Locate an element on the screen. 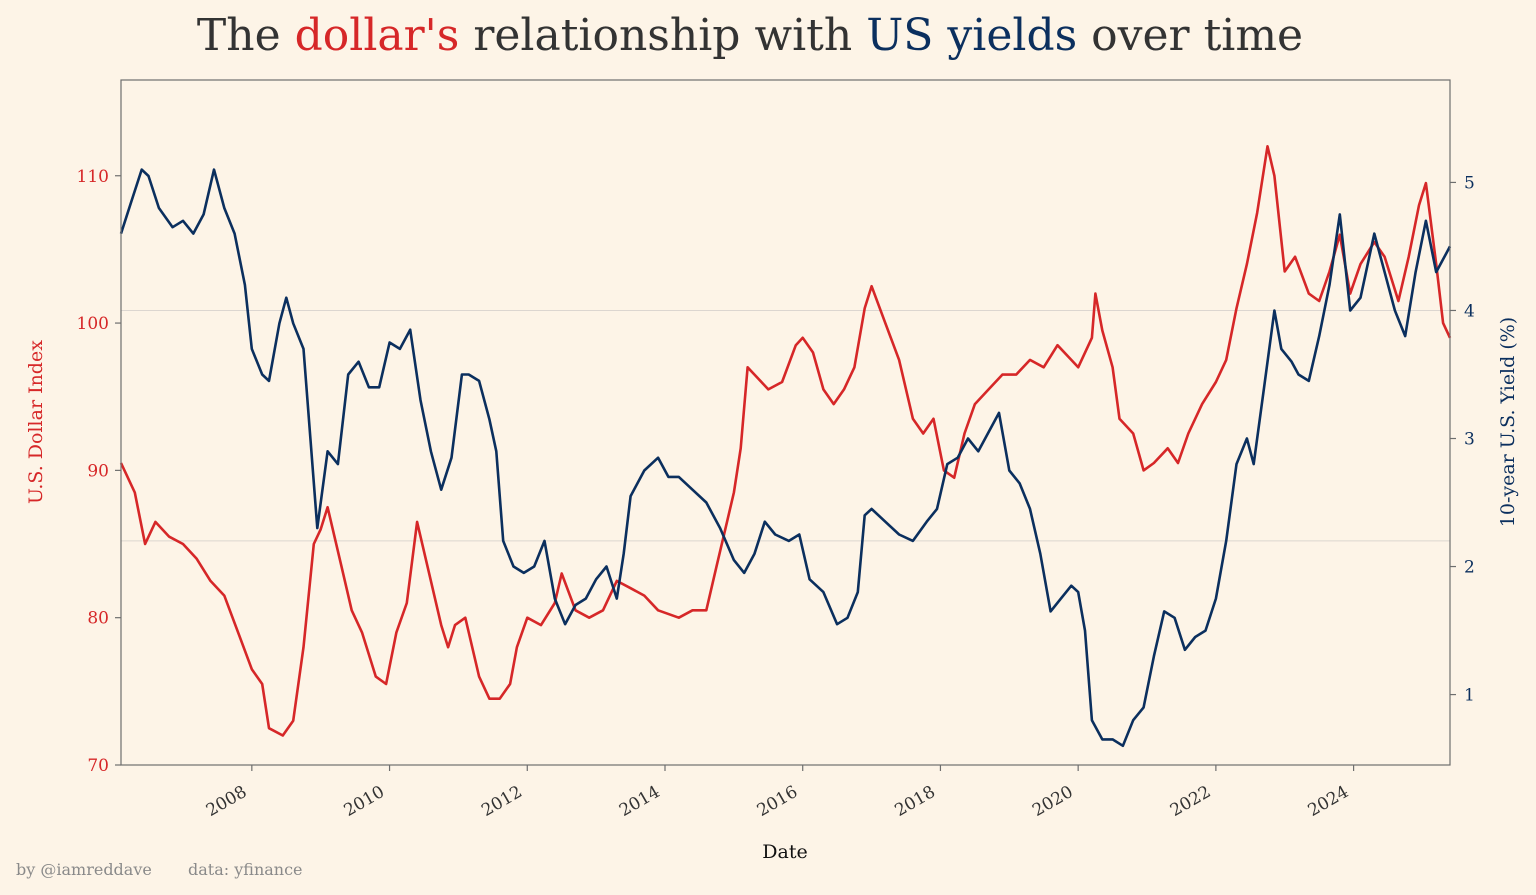 The image size is (1536, 895). y-axis-left-title: U.S. Dollar Index is located at coordinates (36, 422).